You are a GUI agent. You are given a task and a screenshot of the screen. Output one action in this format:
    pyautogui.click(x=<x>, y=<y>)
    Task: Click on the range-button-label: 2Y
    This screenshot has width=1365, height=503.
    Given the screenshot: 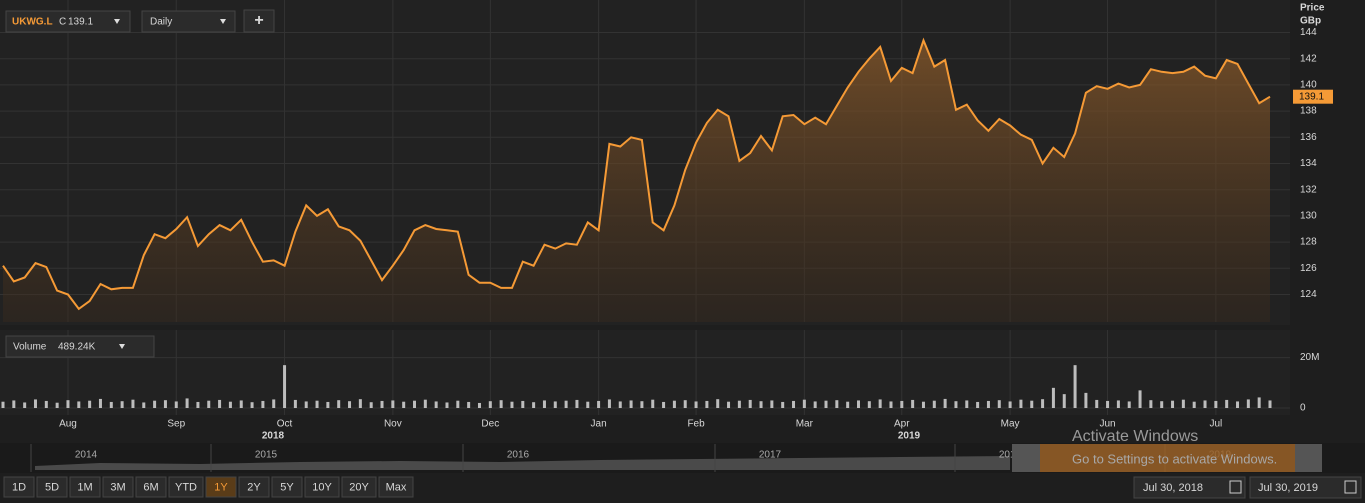 What is the action you would take?
    pyautogui.click(x=254, y=487)
    